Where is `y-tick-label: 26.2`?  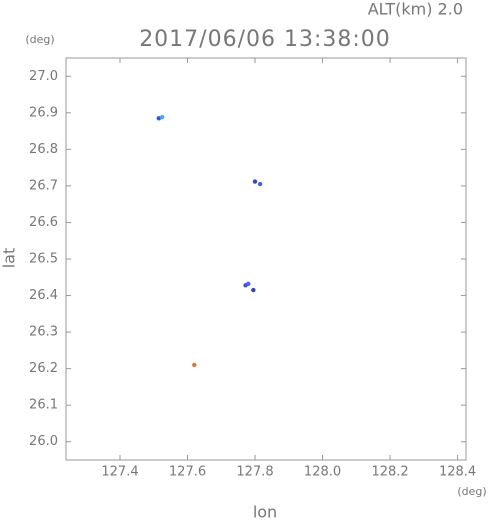
y-tick-label: 26.2 is located at coordinates (43, 368).